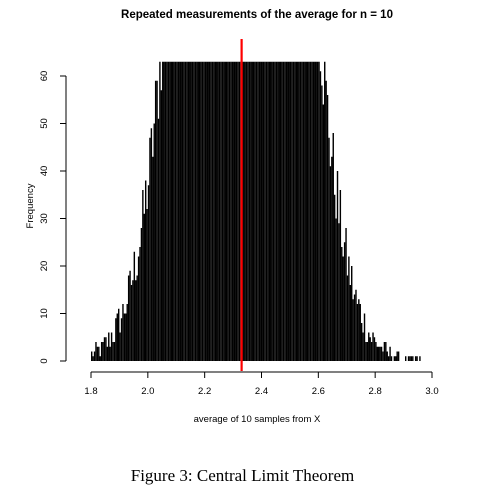 The image size is (485, 496). Describe the element at coordinates (318, 391) in the screenshot. I see `x-tick-label: 2.6` at that location.